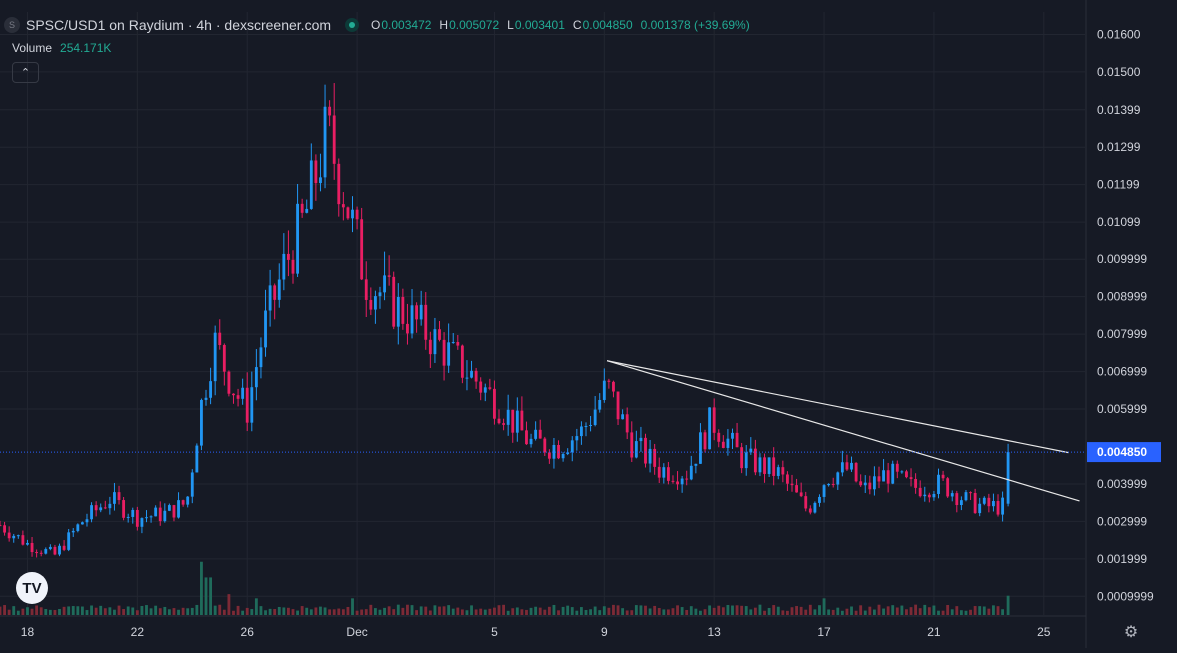  I want to click on time-tick-label: Dec, so click(356, 632).